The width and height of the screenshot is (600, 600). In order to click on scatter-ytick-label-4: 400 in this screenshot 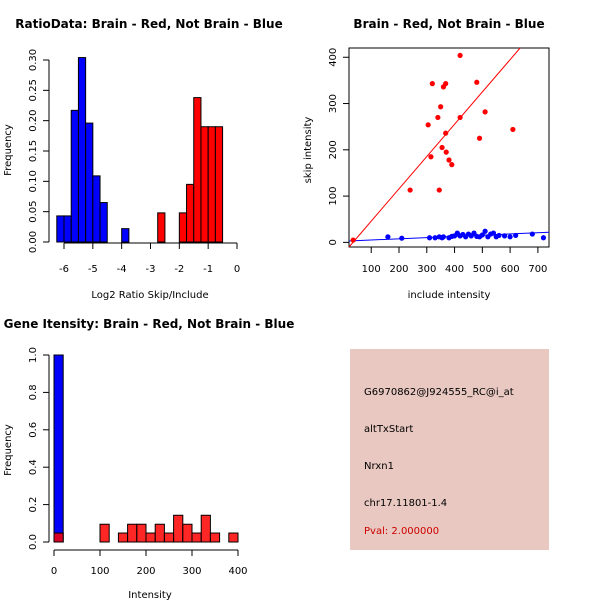, I will do `click(333, 57)`.